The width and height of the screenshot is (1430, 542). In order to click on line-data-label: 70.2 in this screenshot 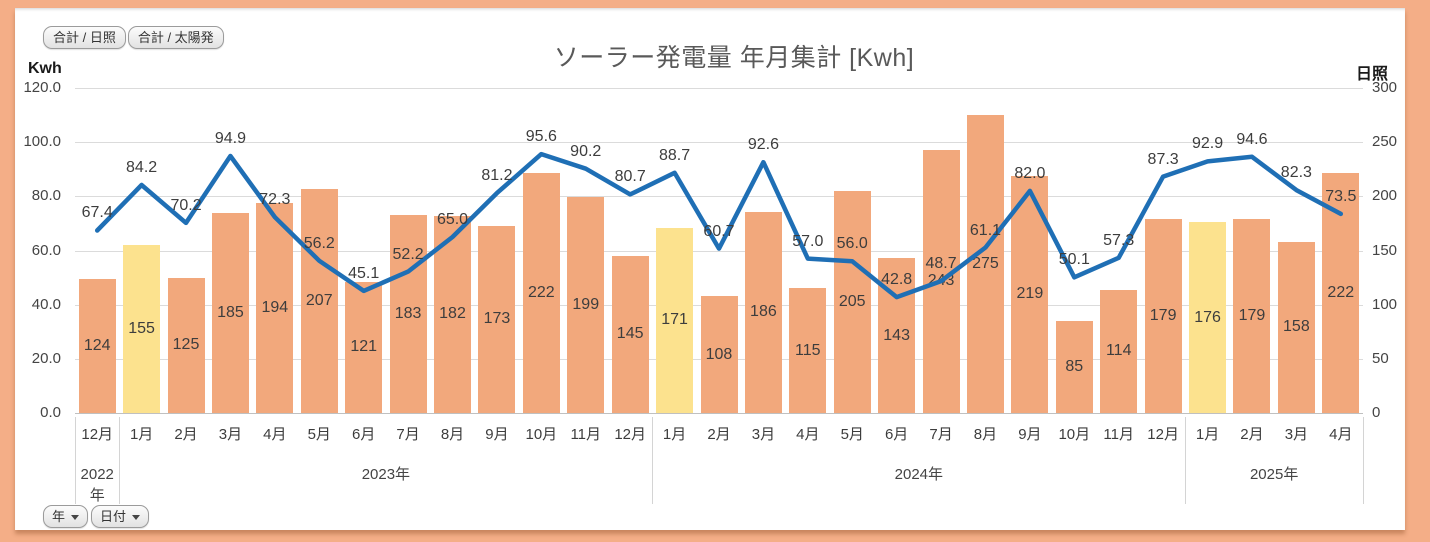, I will do `click(186, 205)`.